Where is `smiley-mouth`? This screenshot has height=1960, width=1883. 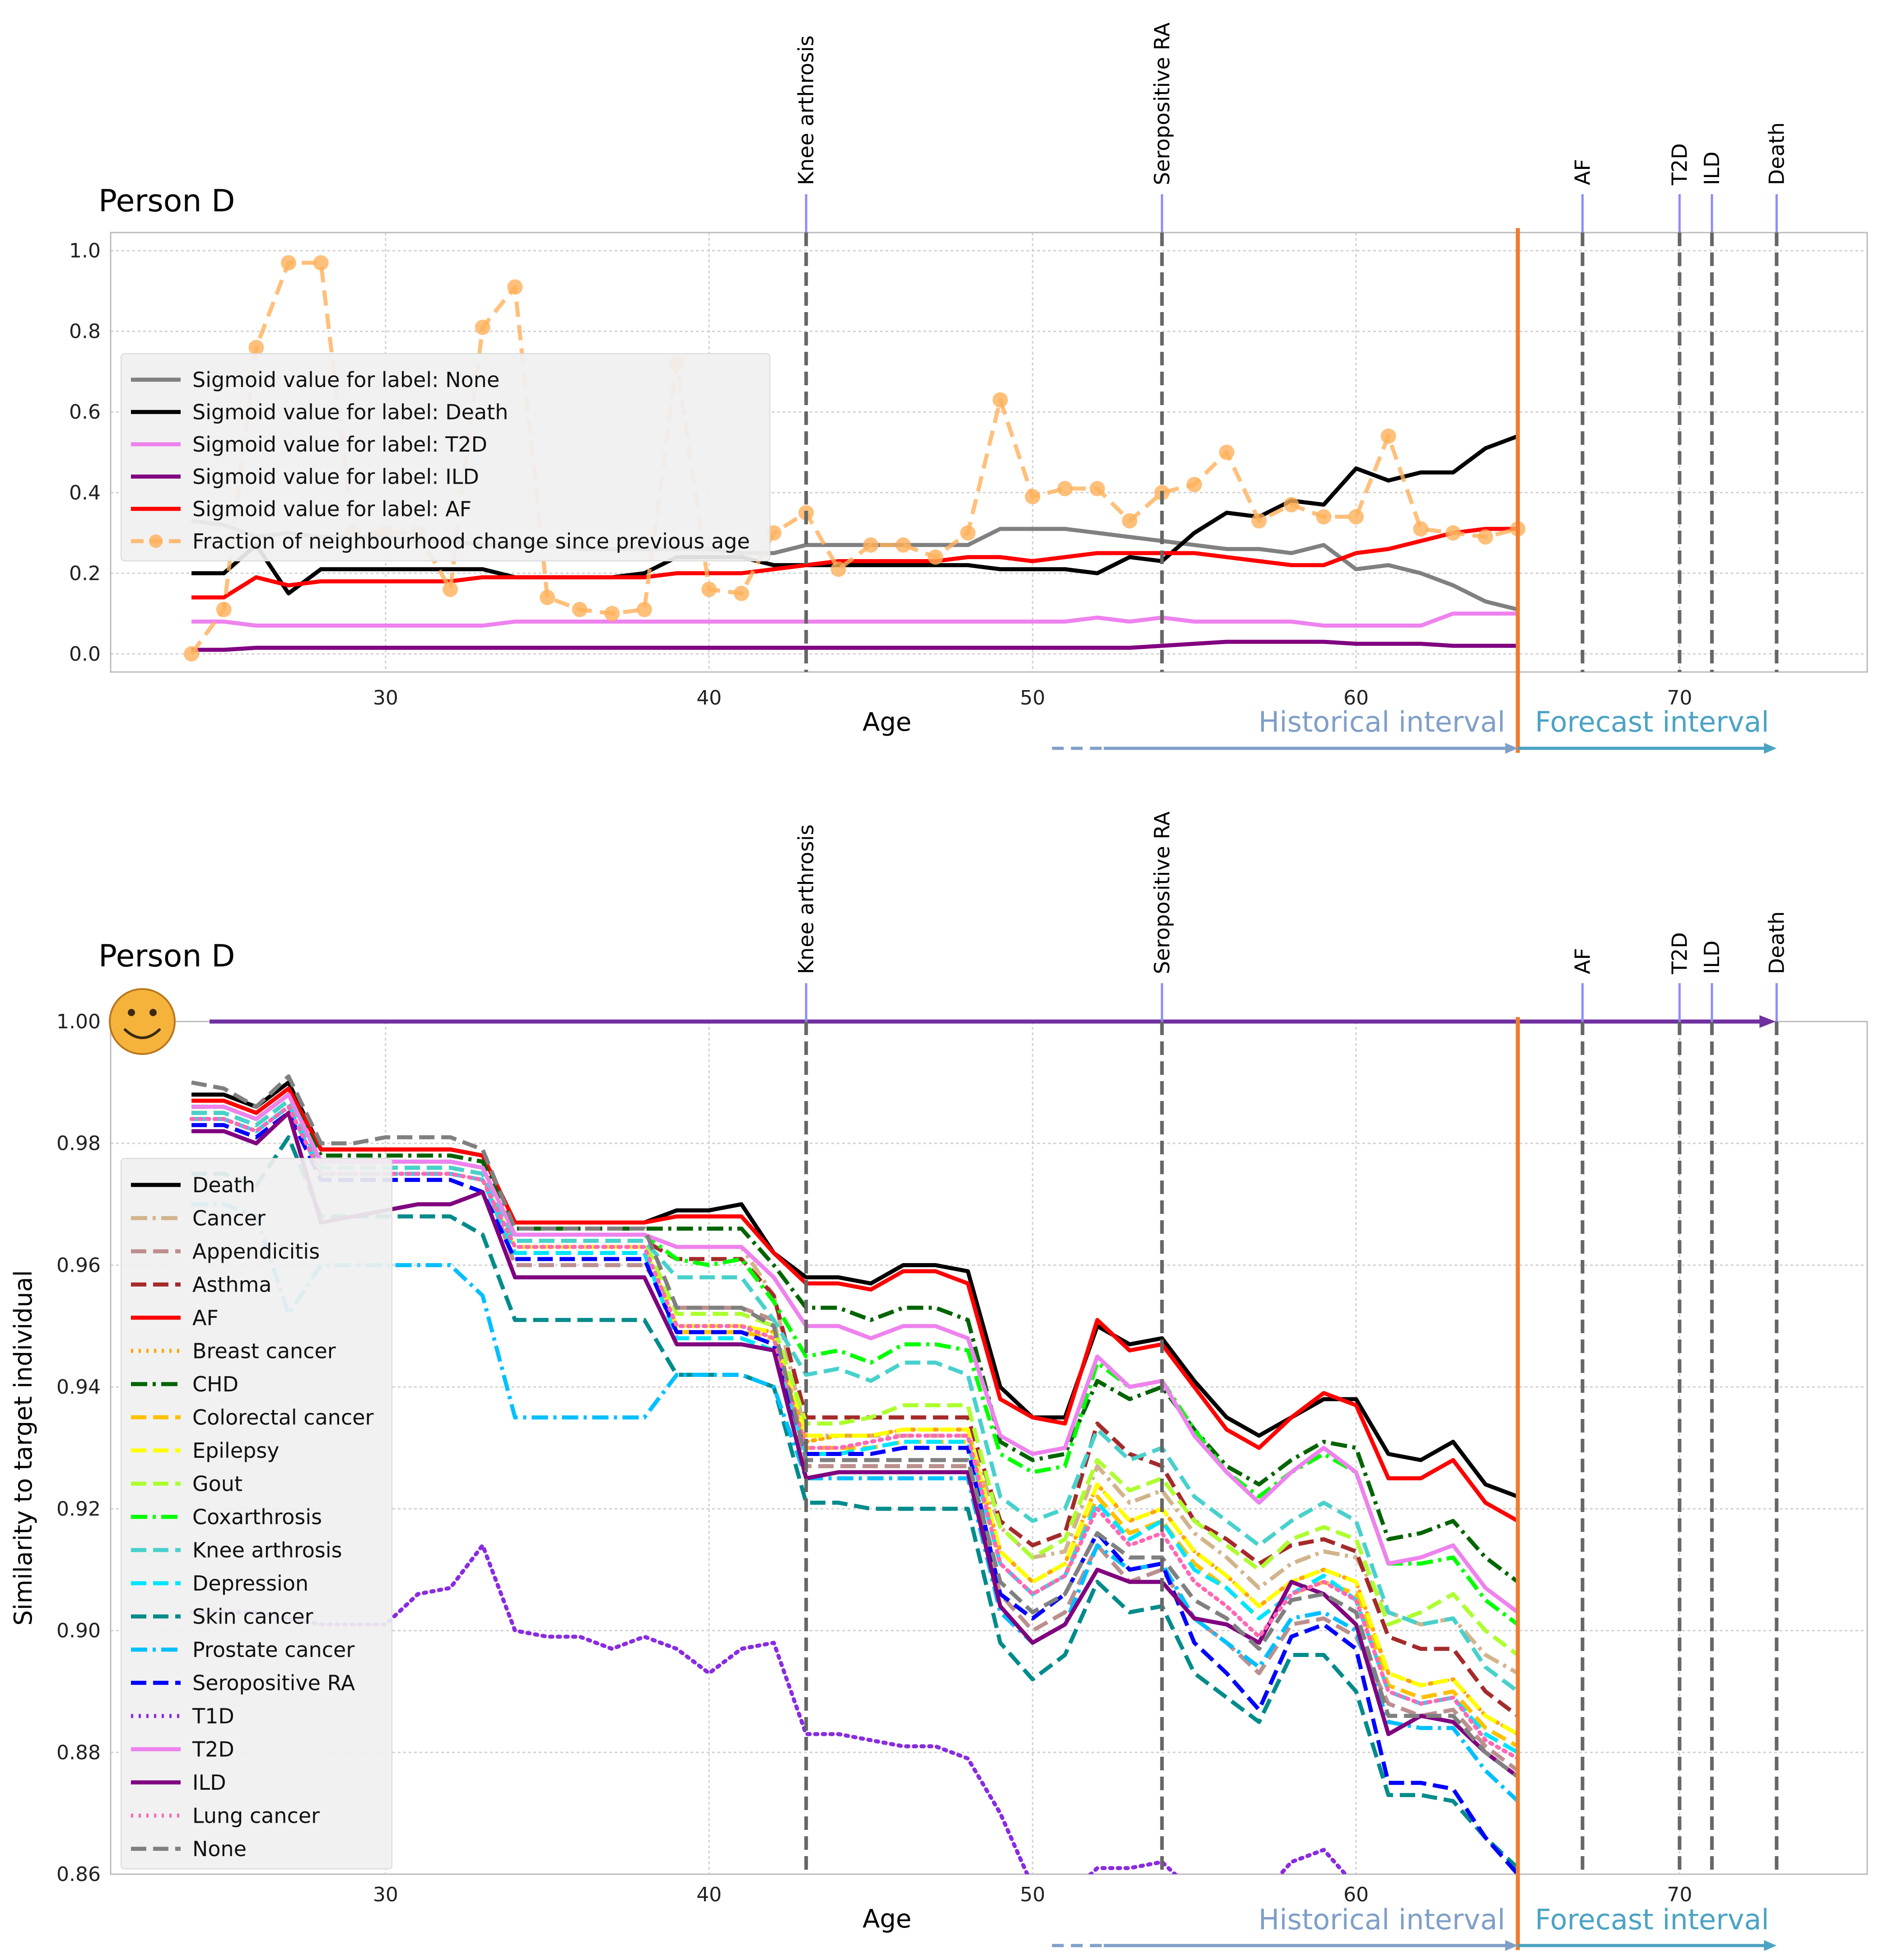
smiley-mouth is located at coordinates (142, 1033).